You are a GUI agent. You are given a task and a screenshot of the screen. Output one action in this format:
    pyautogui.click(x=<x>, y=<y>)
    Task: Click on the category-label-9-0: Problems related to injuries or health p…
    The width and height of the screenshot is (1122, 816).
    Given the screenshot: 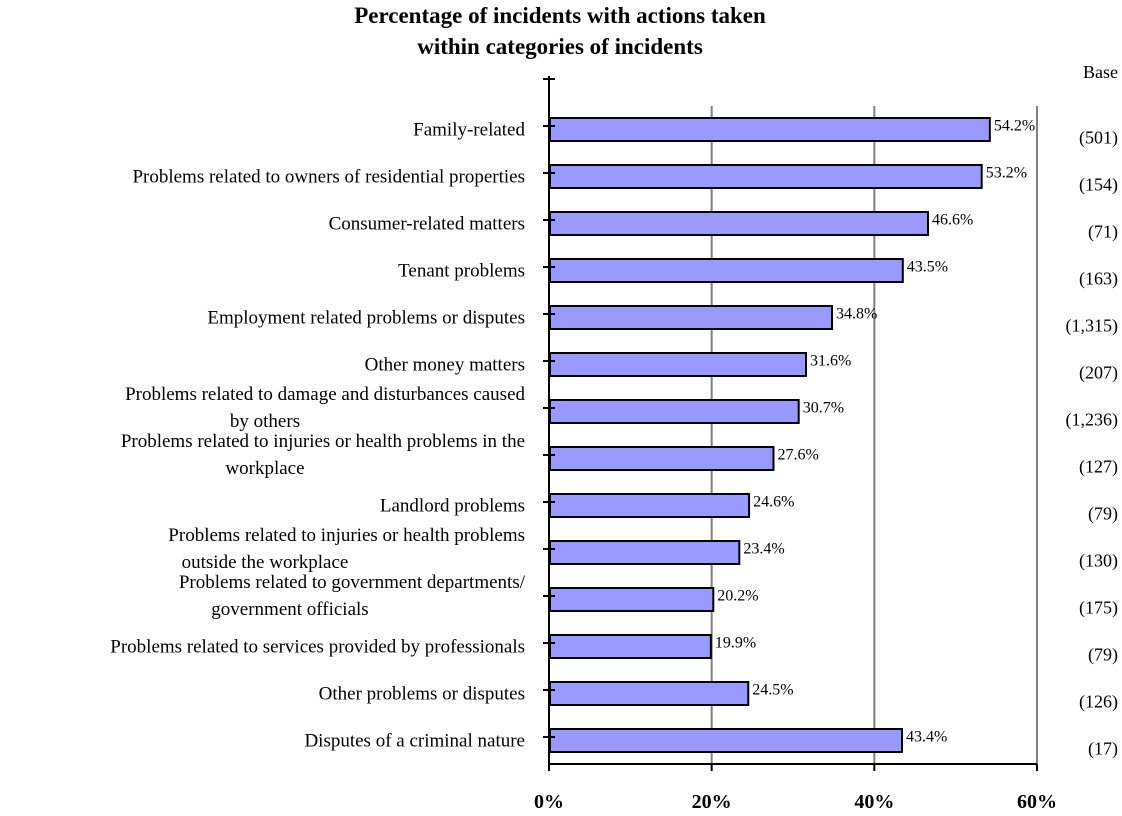 What is the action you would take?
    pyautogui.click(x=346, y=535)
    